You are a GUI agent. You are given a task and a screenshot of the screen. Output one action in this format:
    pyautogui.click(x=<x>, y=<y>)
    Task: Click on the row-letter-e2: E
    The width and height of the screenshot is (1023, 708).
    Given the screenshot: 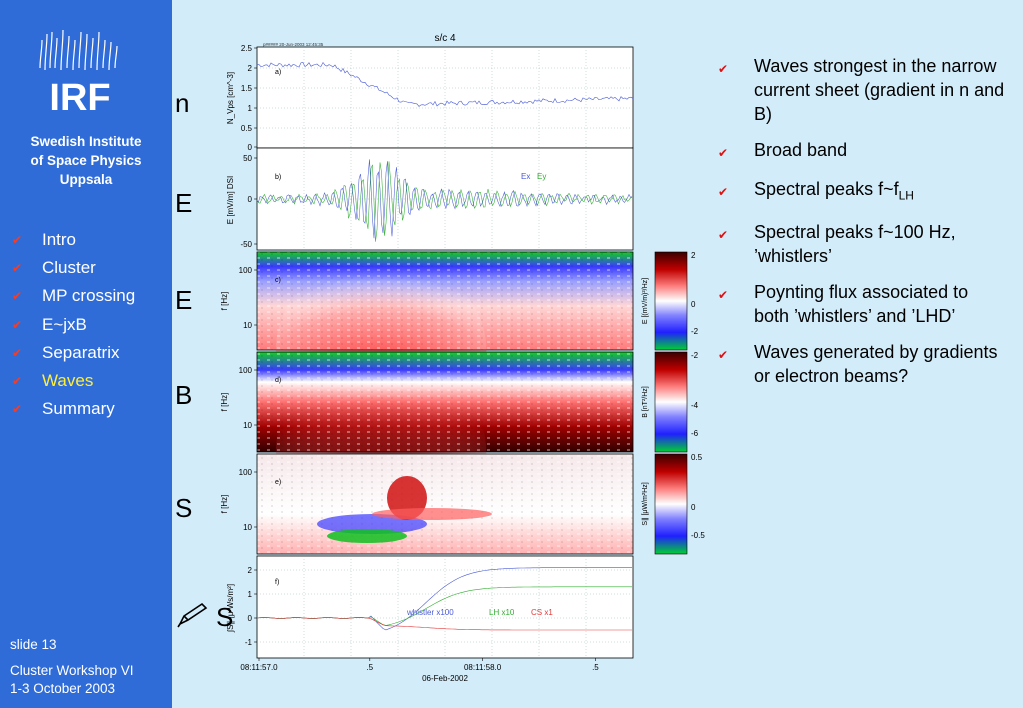 What is the action you would take?
    pyautogui.click(x=184, y=300)
    